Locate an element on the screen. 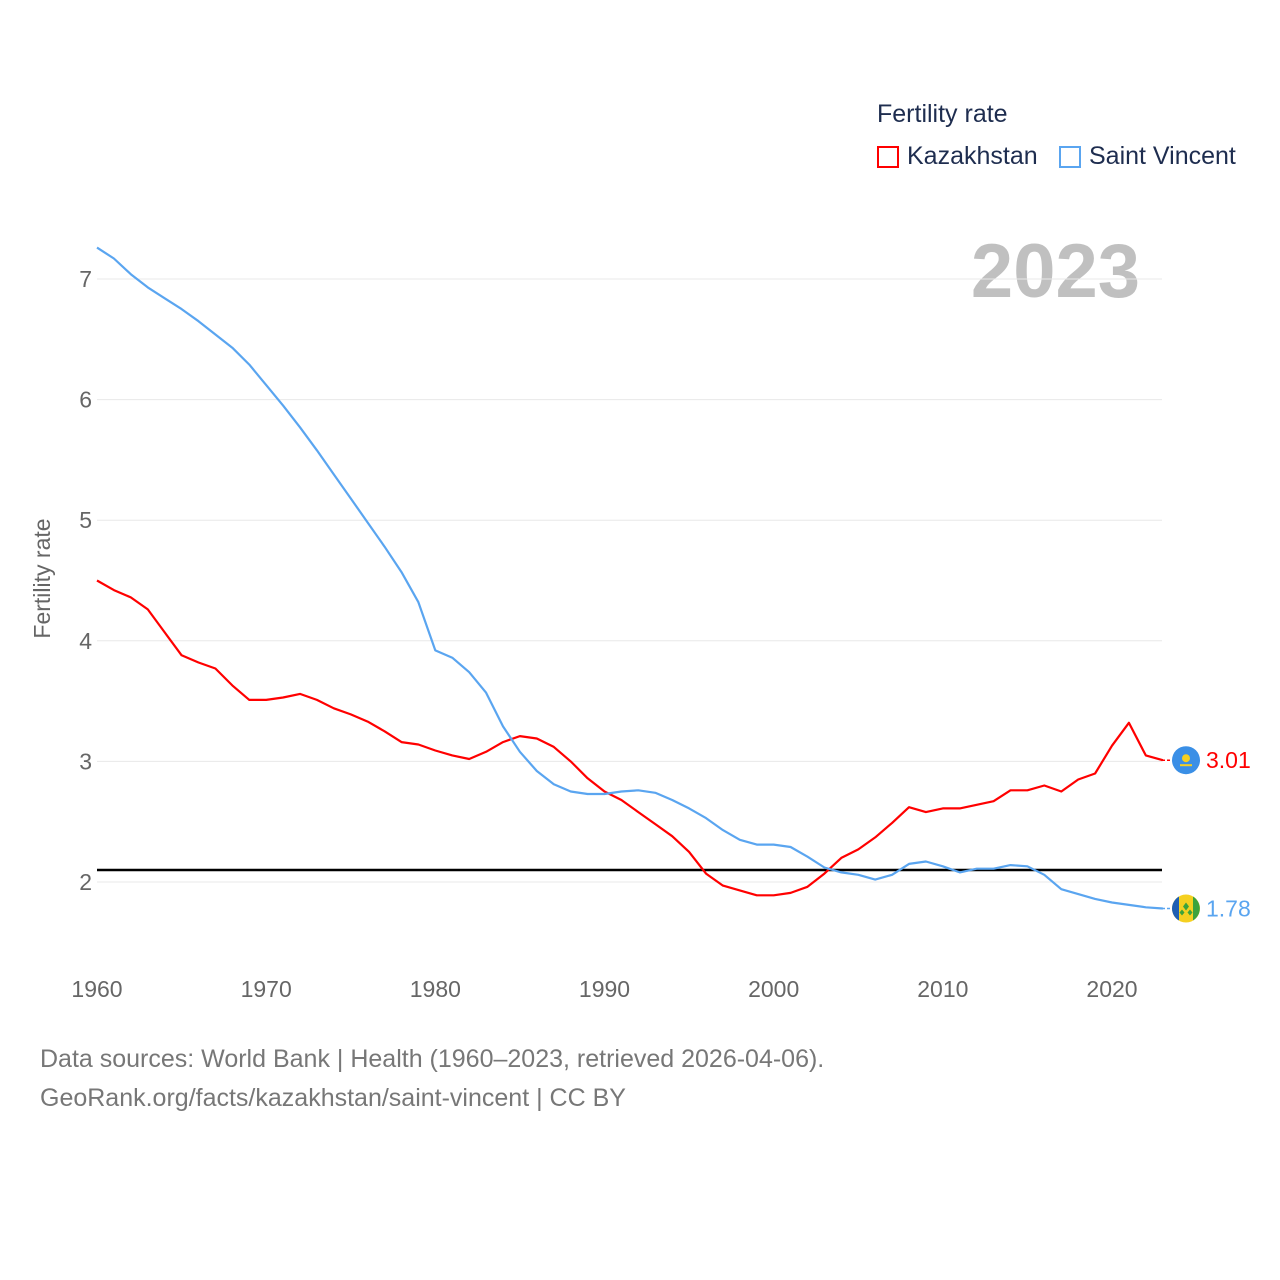 Image resolution: width=1280 pixels, height=1280 pixels. flag-blue-band is located at coordinates (1175, 908).